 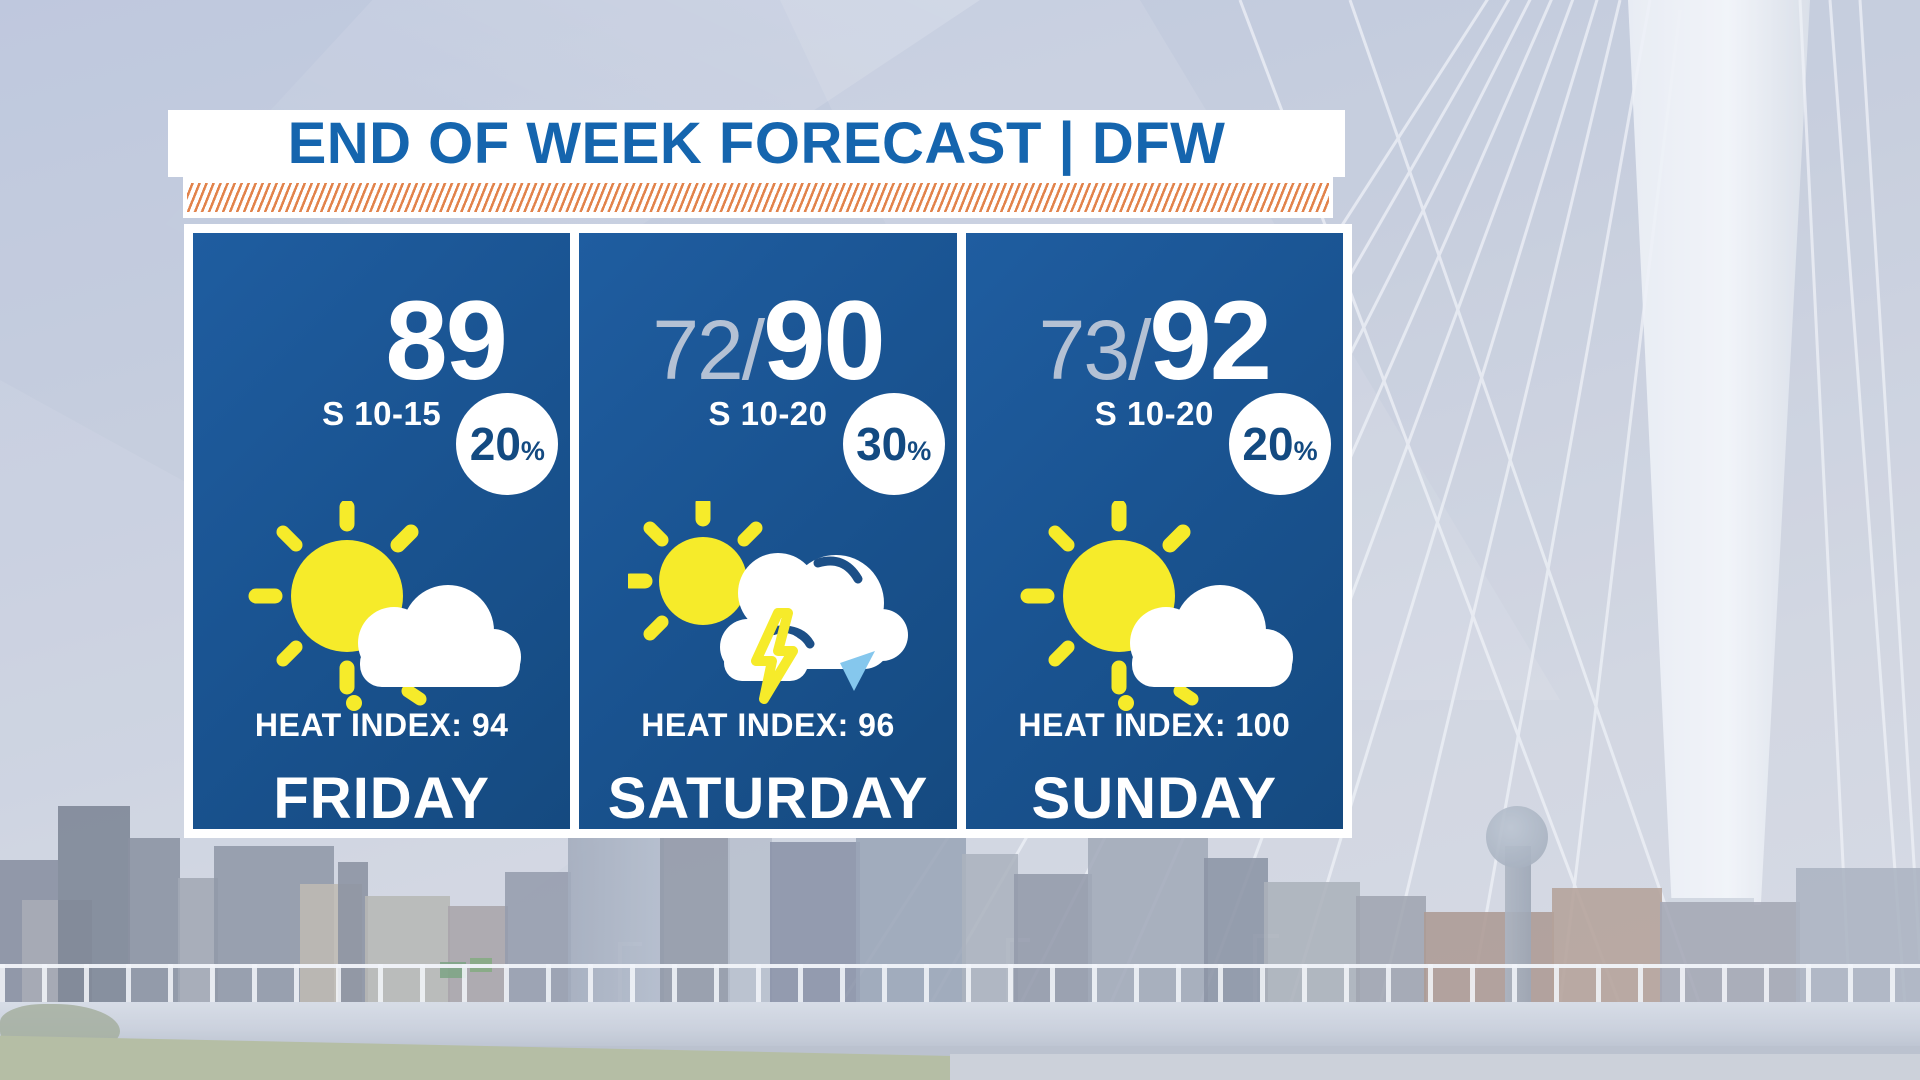 I want to click on precip-value: 30, so click(x=882, y=444).